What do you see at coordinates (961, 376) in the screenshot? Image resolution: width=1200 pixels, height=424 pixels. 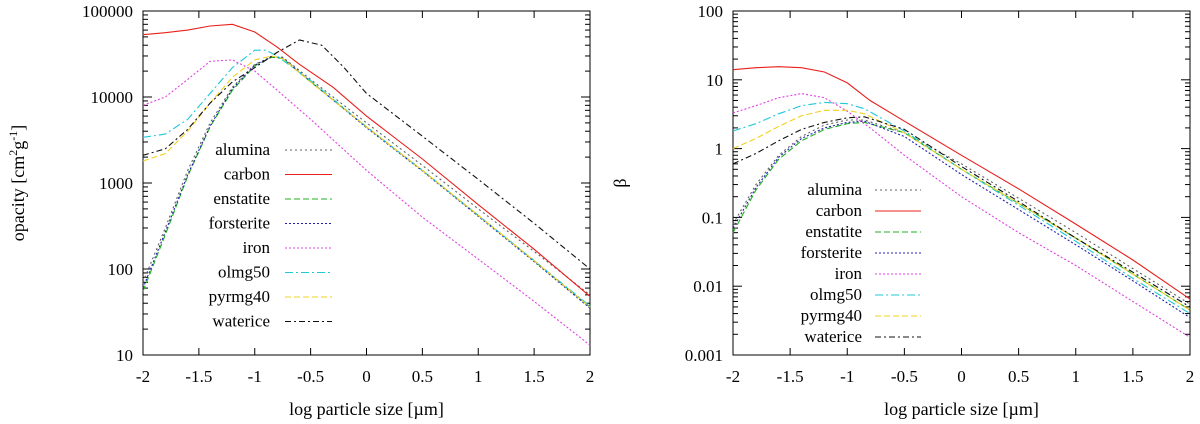 I see `beta-x-tick-label: 0` at bounding box center [961, 376].